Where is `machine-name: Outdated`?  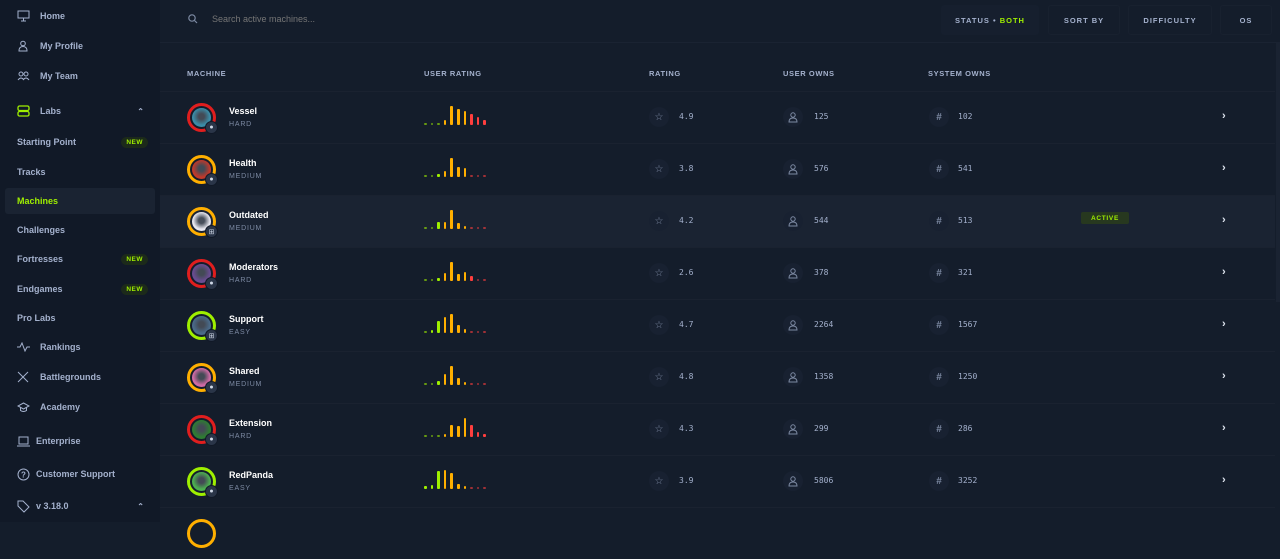 machine-name: Outdated is located at coordinates (249, 215).